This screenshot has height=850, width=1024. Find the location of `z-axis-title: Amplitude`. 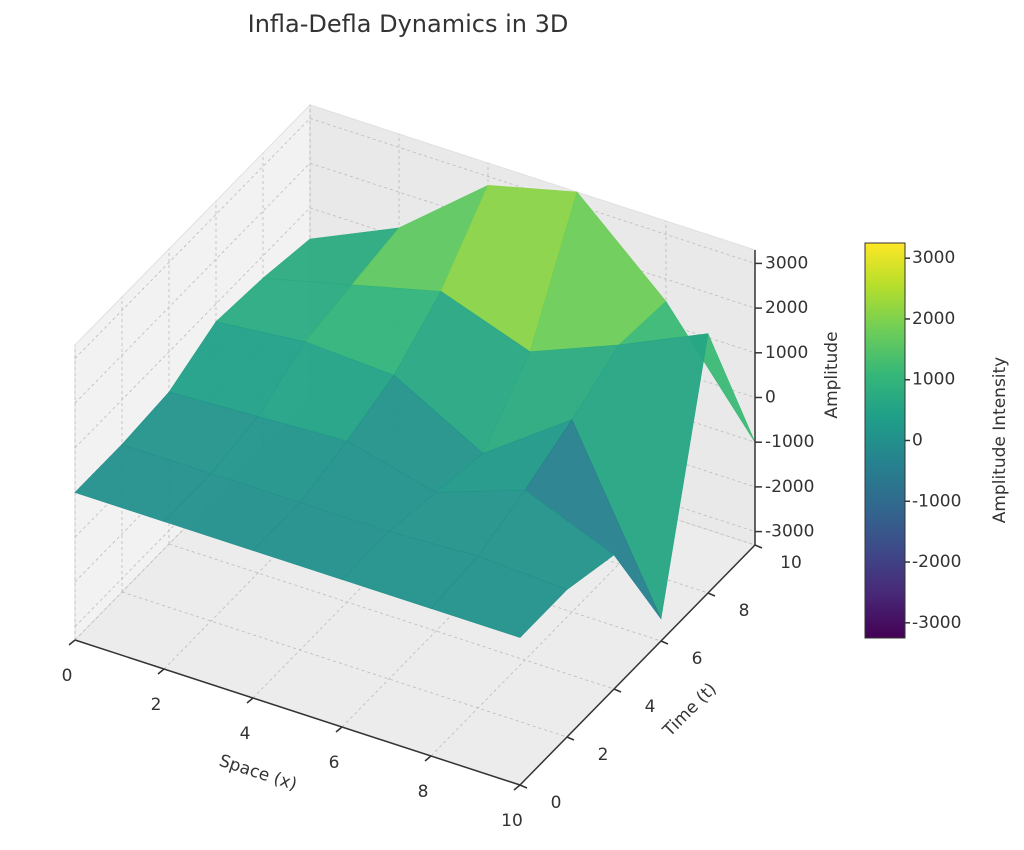

z-axis-title: Amplitude is located at coordinates (832, 374).